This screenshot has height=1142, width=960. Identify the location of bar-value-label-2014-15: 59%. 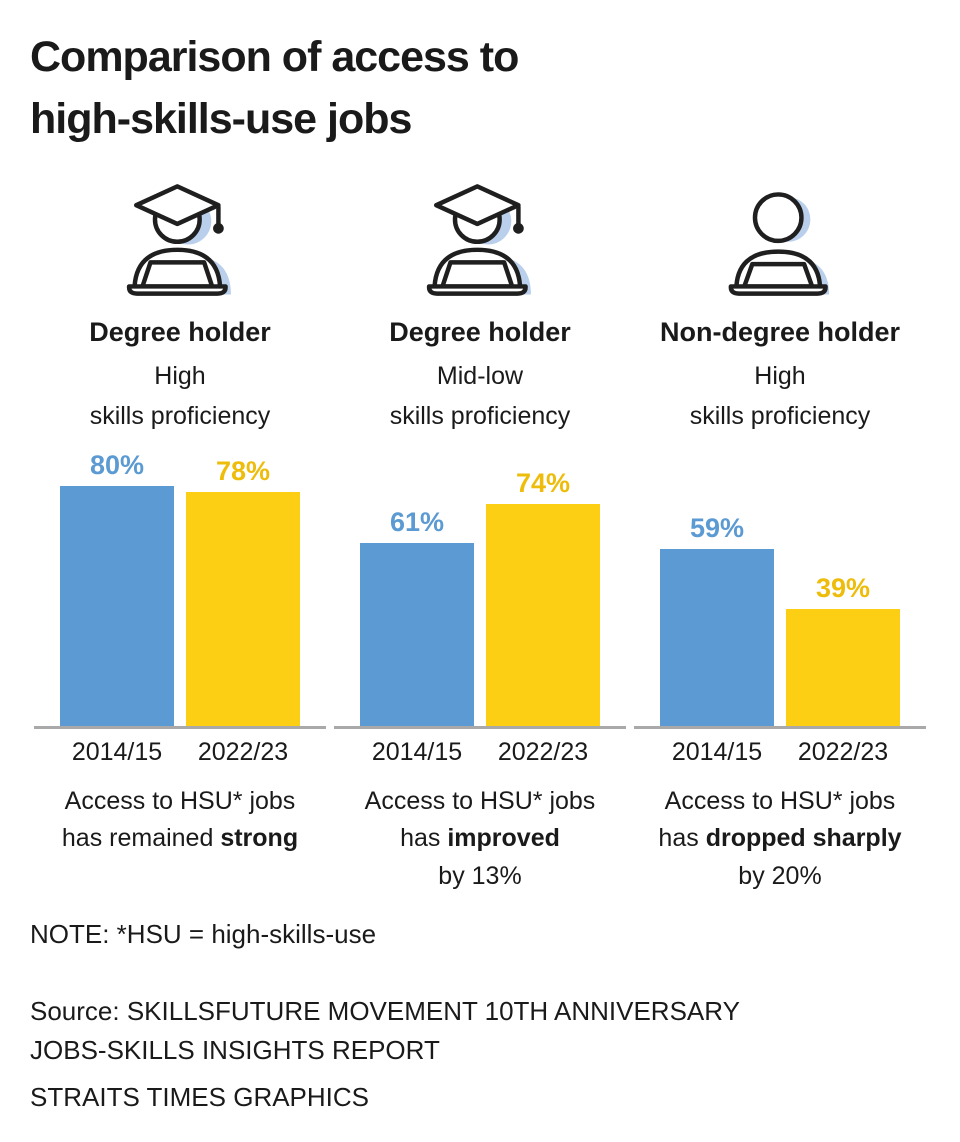
(717, 527).